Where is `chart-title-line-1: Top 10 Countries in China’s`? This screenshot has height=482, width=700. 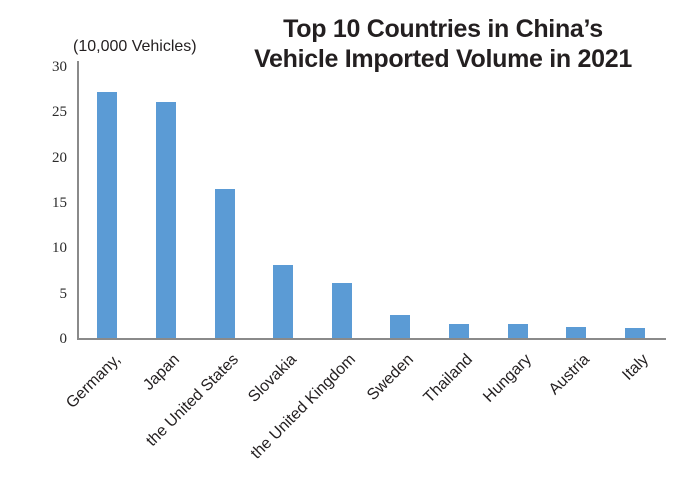
chart-title-line-1: Top 10 Countries in China’s is located at coordinates (443, 29).